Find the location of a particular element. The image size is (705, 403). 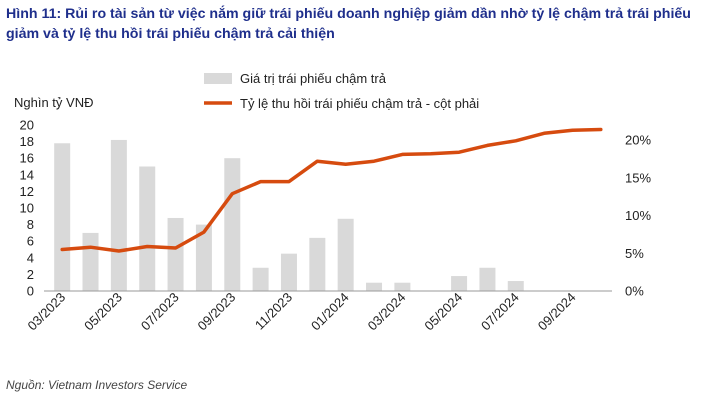

left-tick-label: 12 is located at coordinates (27, 191).